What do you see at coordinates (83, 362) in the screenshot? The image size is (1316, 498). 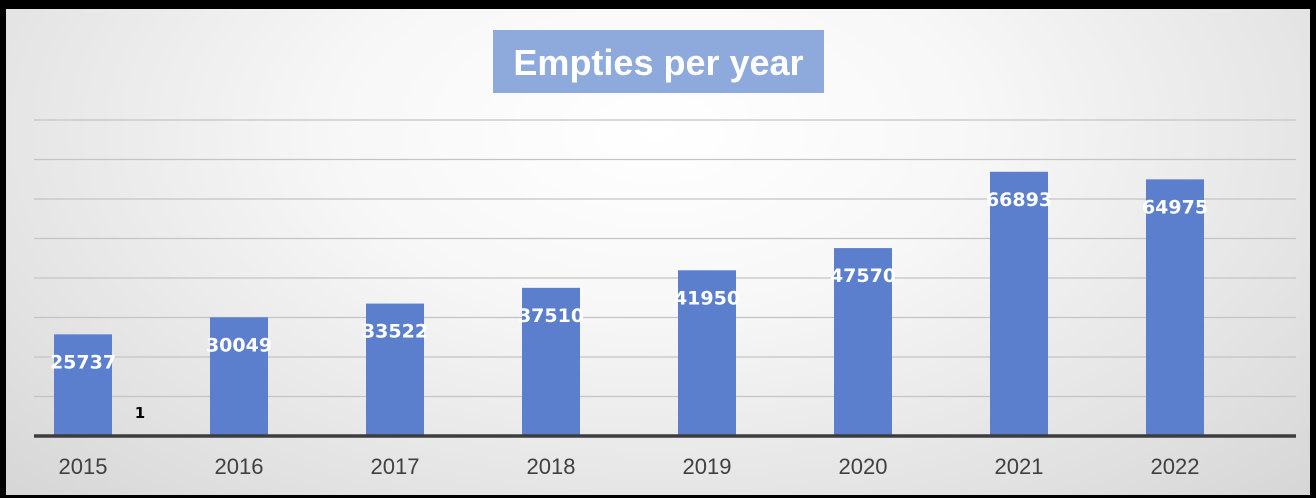 I see `data-label: 25737` at bounding box center [83, 362].